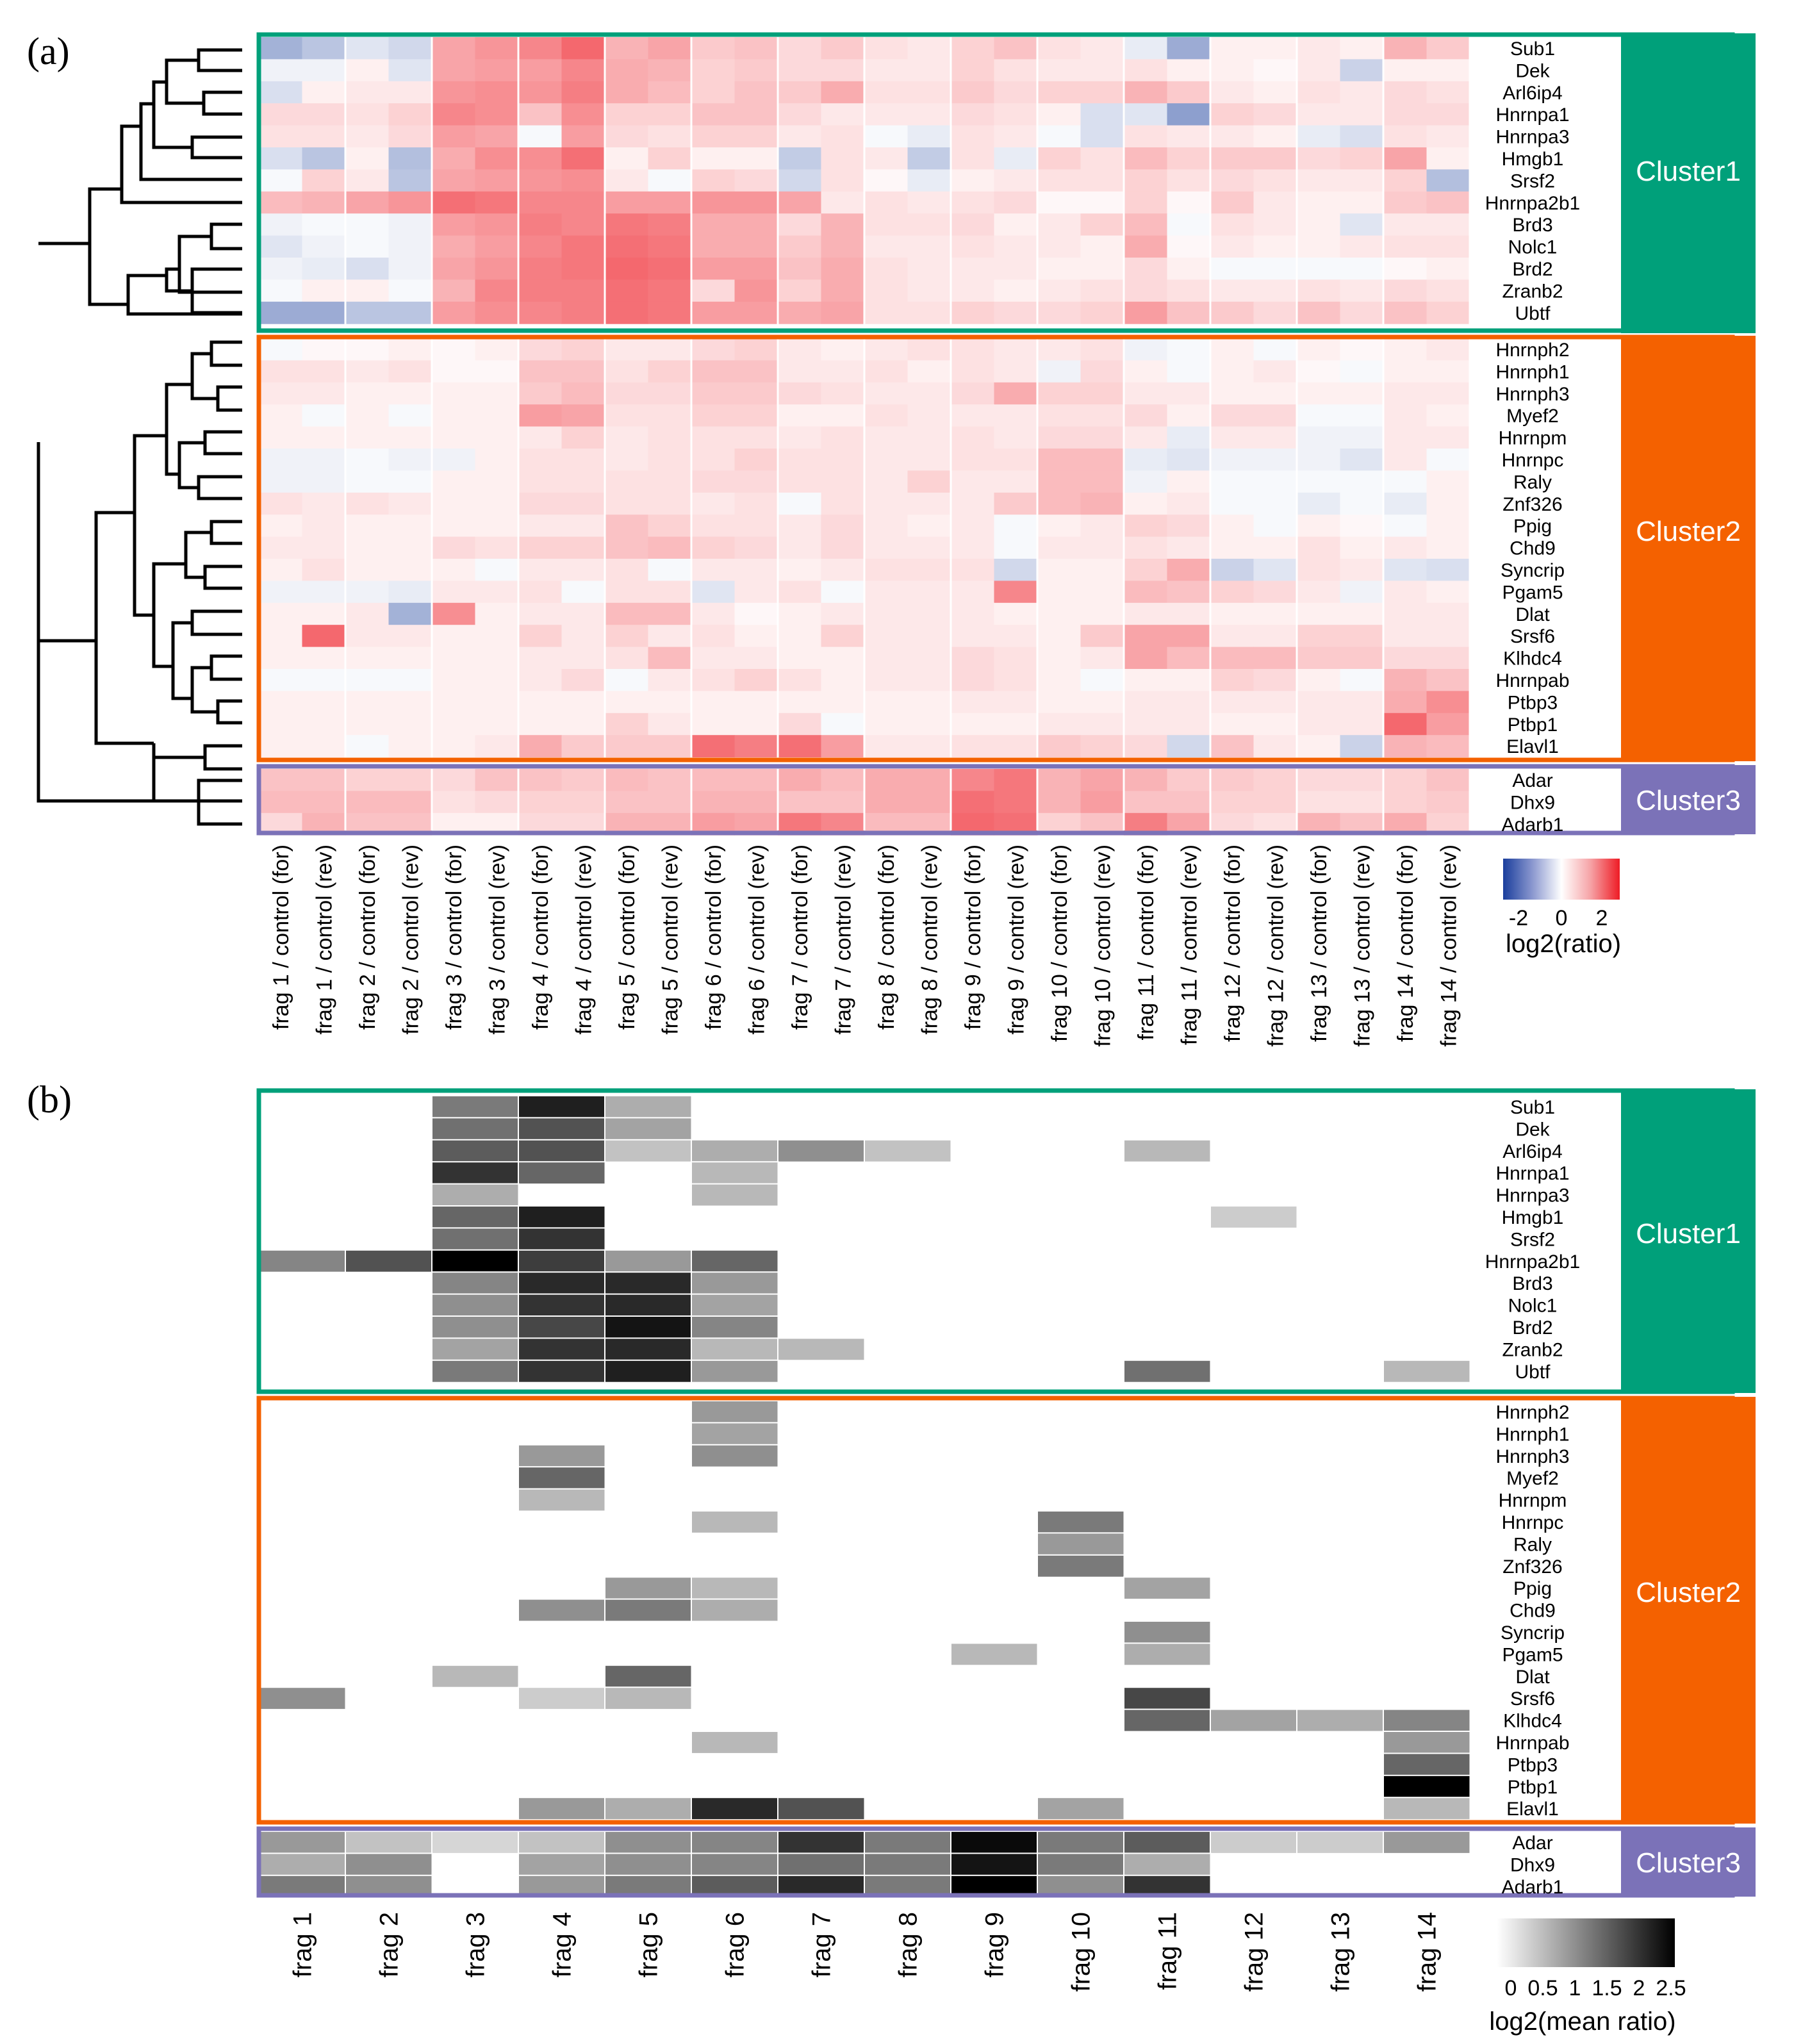 This screenshot has width=1794, height=2044. What do you see at coordinates (1532, 1721) in the screenshot?
I see `row-label-b: Klhdc4` at bounding box center [1532, 1721].